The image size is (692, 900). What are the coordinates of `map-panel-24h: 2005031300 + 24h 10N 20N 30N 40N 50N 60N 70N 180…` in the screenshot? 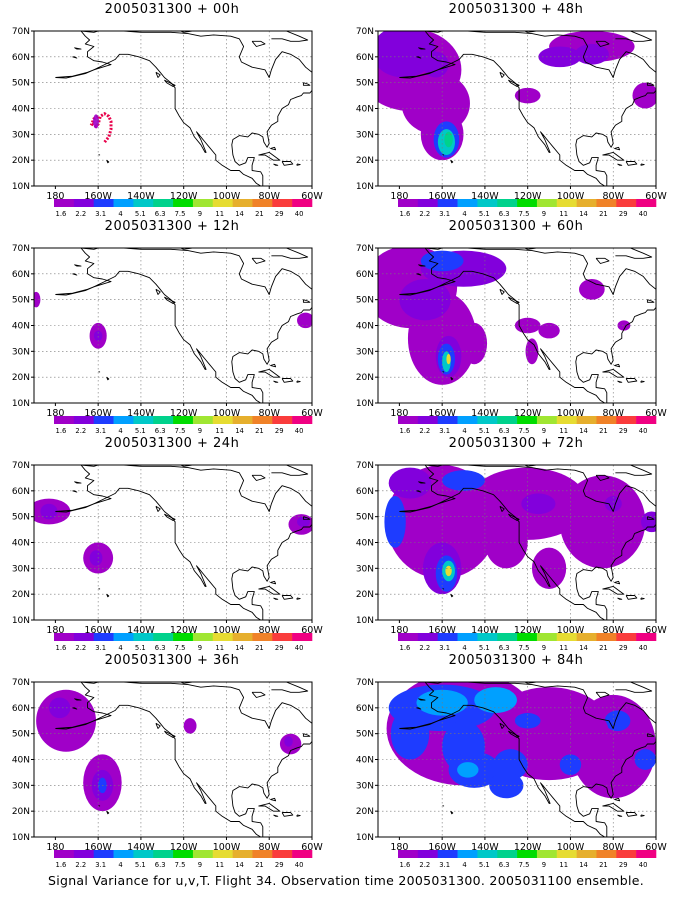 It's located at (172, 546).